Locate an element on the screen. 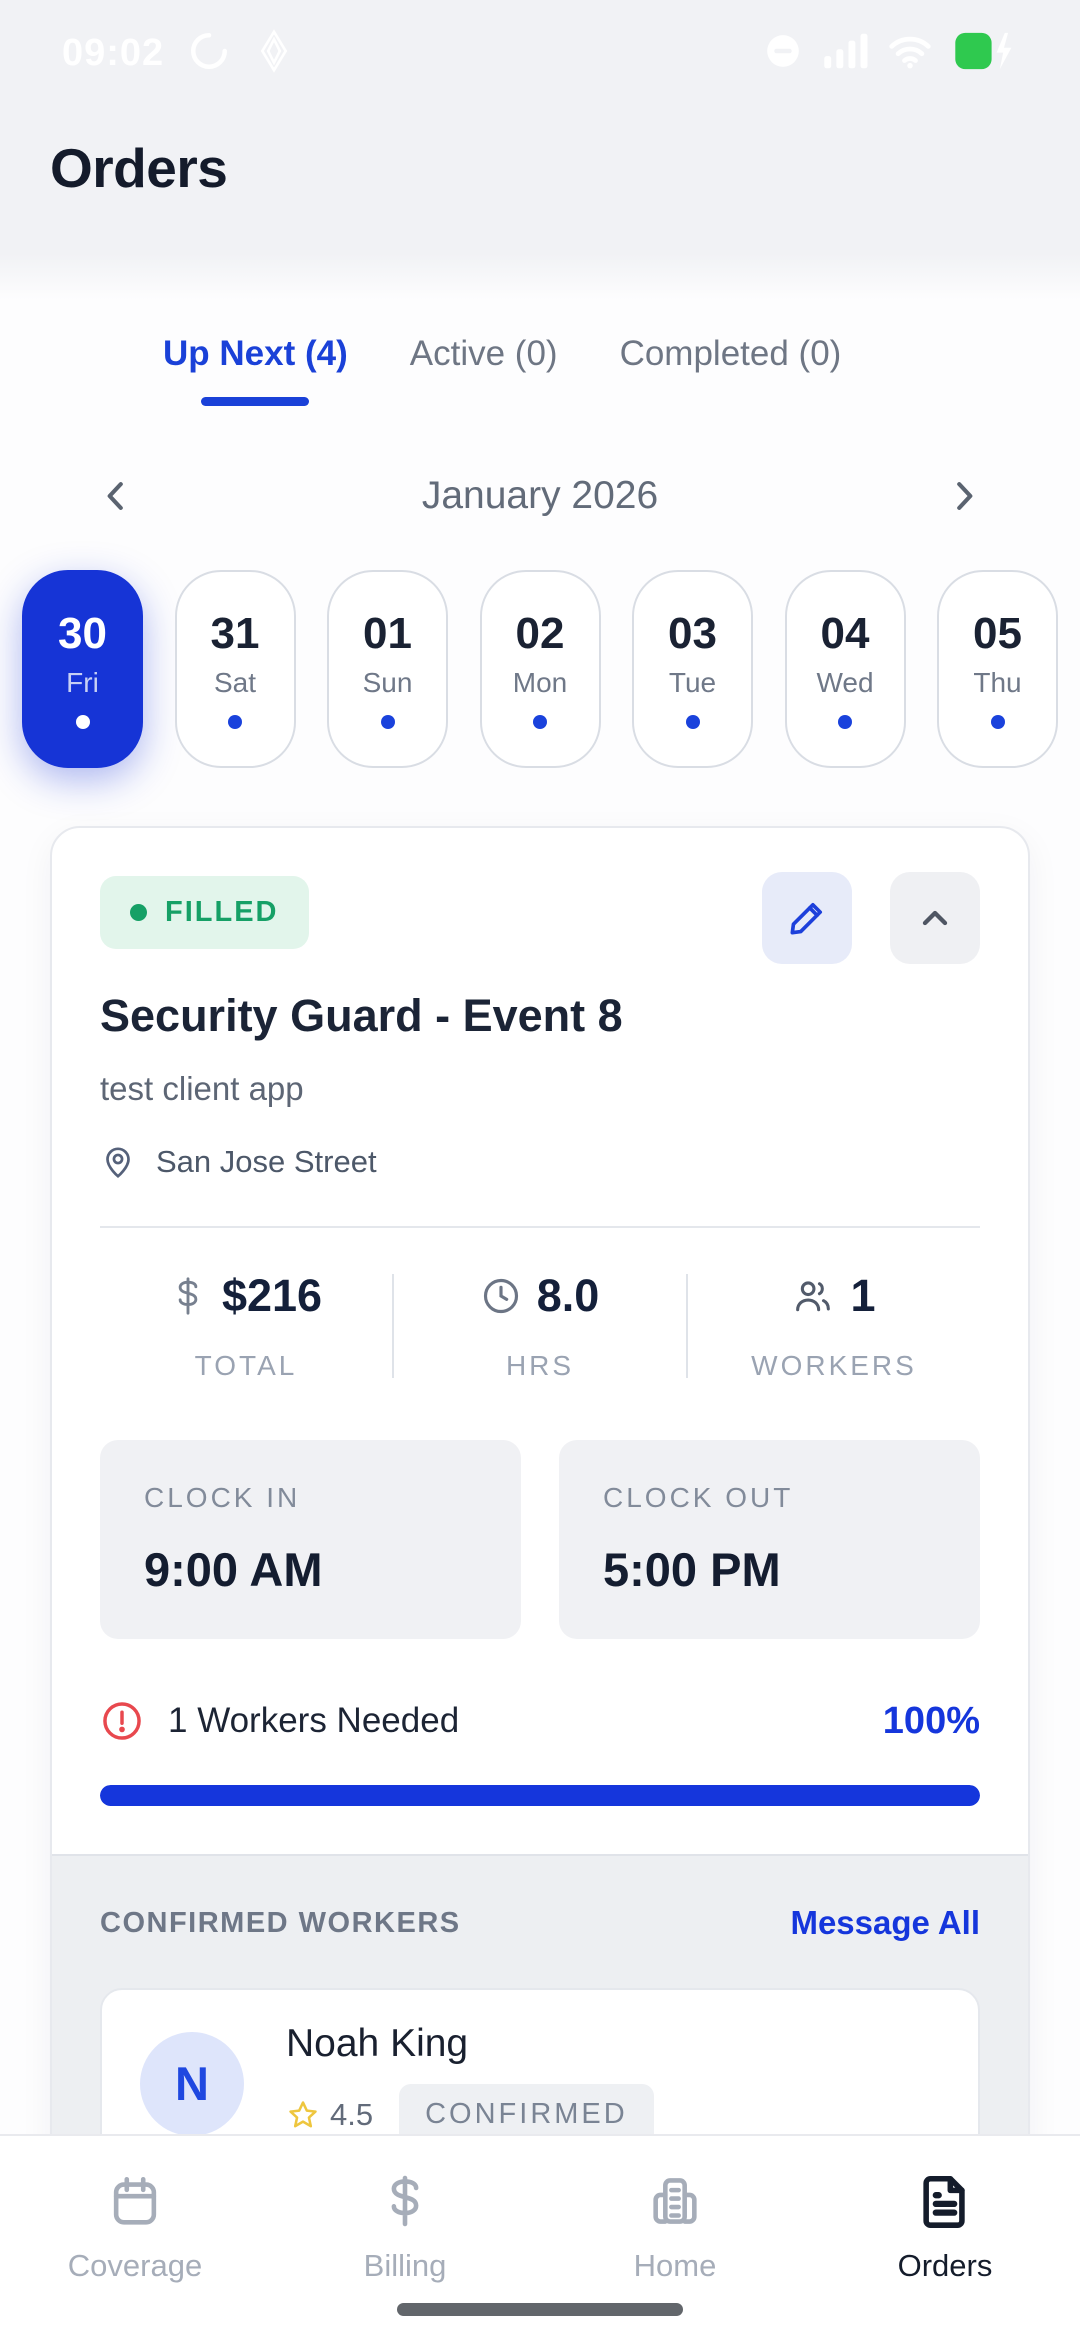  battery-icon is located at coordinates (985, 53).